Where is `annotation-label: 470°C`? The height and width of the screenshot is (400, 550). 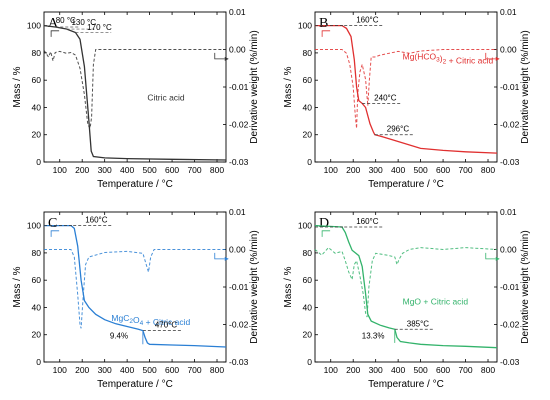
annotation-label: 470°C is located at coordinates (166, 325).